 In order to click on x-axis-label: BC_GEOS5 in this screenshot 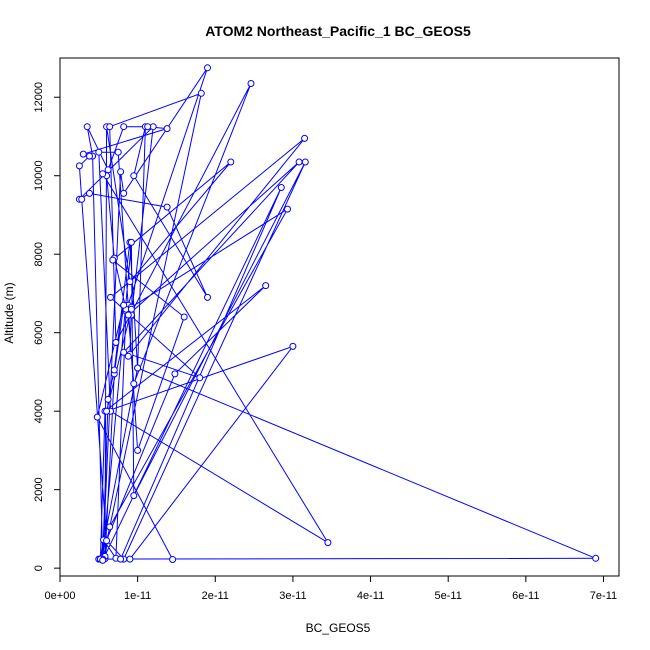, I will do `click(338, 628)`.